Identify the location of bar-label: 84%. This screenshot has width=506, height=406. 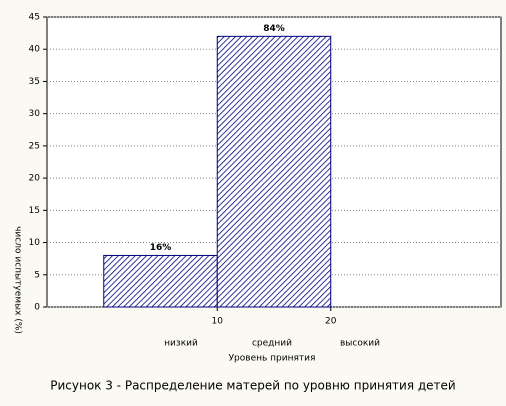
(274, 29).